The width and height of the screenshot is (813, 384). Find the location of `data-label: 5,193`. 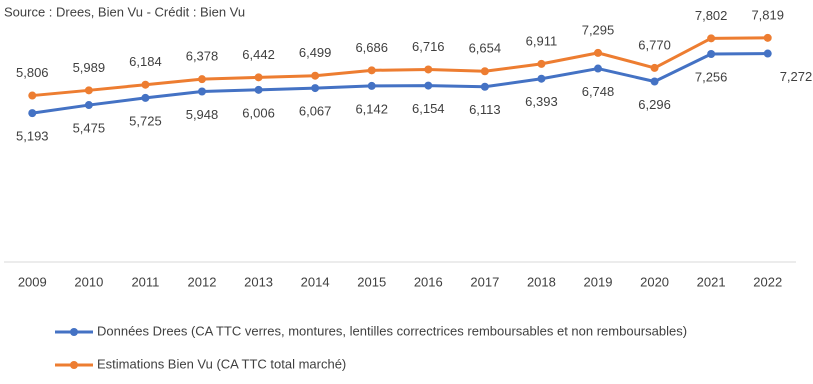

data-label: 5,193 is located at coordinates (32, 136).